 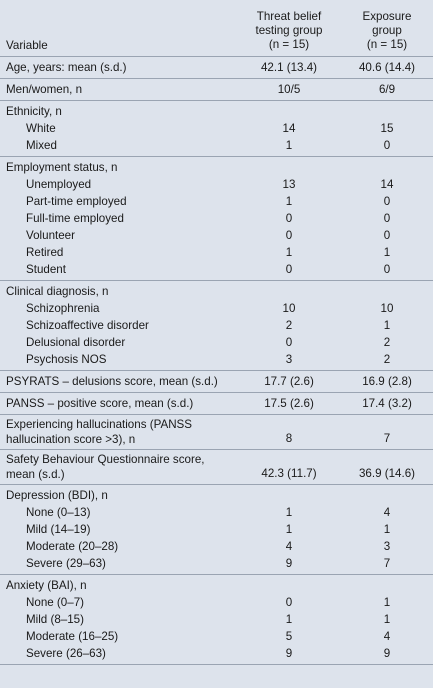 What do you see at coordinates (46, 585) in the screenshot?
I see `table-row: Anxiety (BAI), n` at bounding box center [46, 585].